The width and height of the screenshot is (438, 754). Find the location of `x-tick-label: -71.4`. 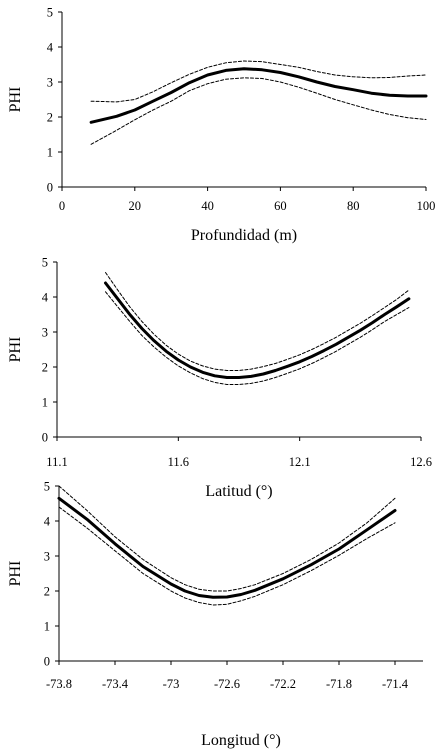

x-tick-label: -71.4 is located at coordinates (395, 684).